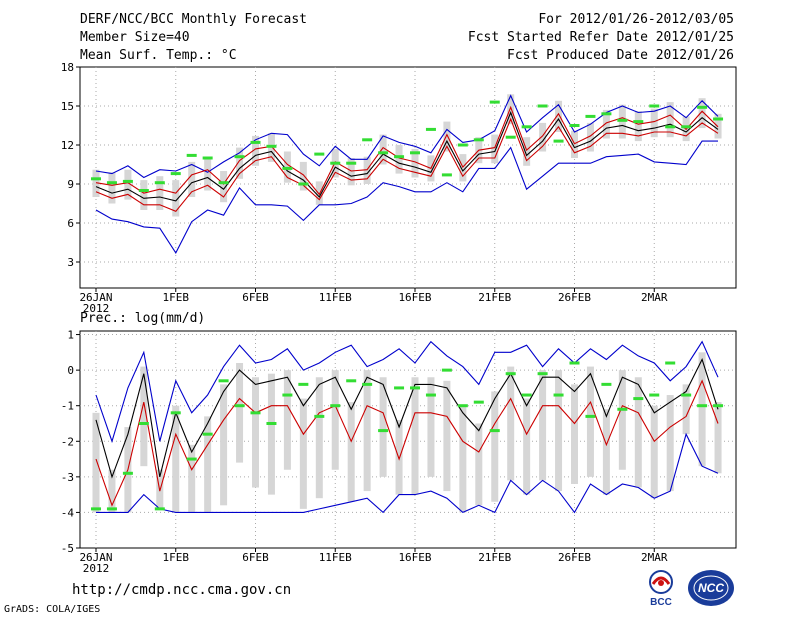  I want to click on start-date: Fcst Started Refer Date 2012/01/25, so click(600, 37).